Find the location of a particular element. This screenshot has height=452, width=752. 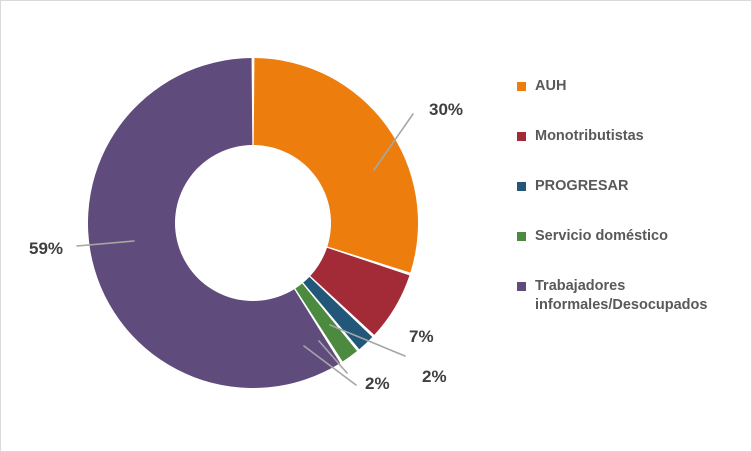

legend-item-label: Trabajadores informales/Desocupados is located at coordinates (621, 295).